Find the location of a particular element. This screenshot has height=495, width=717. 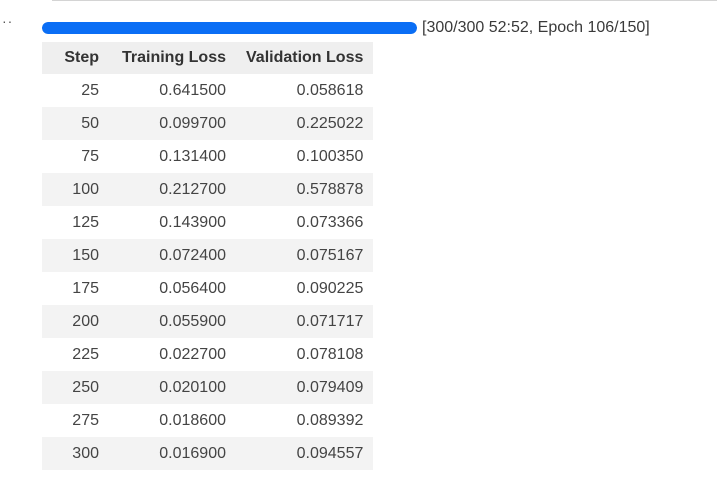

cell-validation-loss: 0.225022 is located at coordinates (305, 123).